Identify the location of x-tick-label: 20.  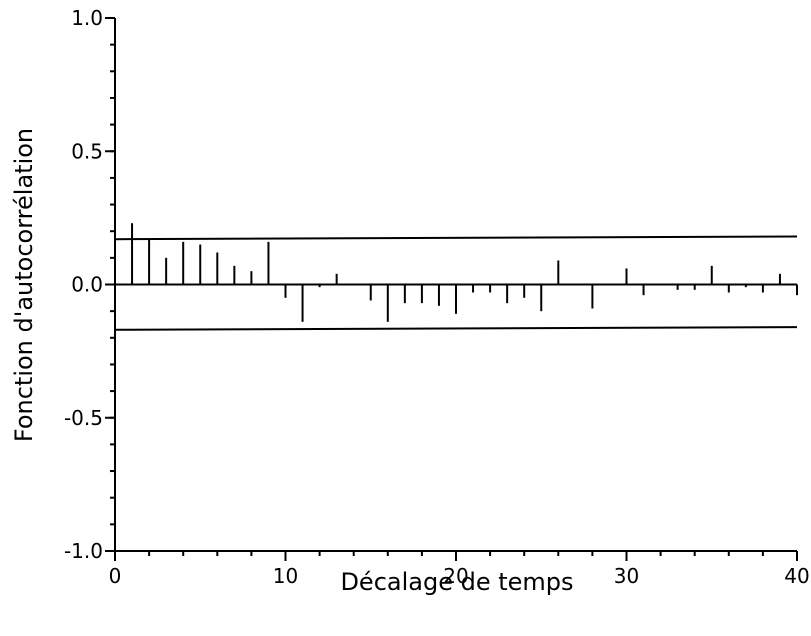
(455, 576).